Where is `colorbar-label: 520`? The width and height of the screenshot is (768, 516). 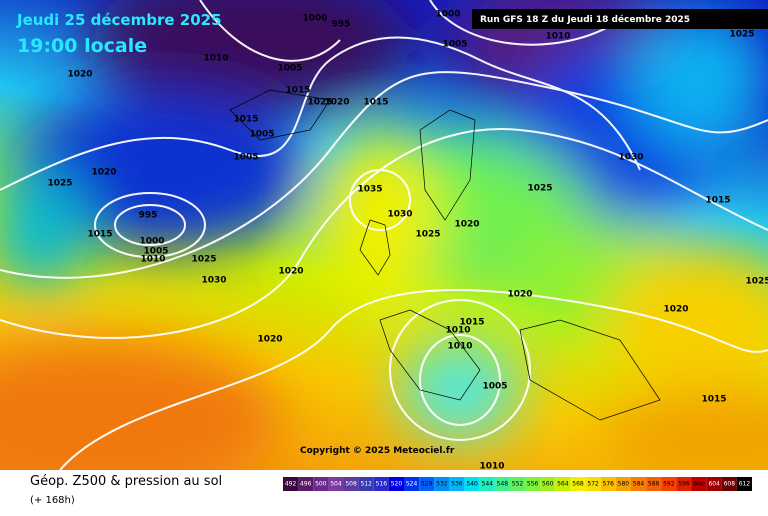
colorbar-label: 520 is located at coordinates (397, 484).